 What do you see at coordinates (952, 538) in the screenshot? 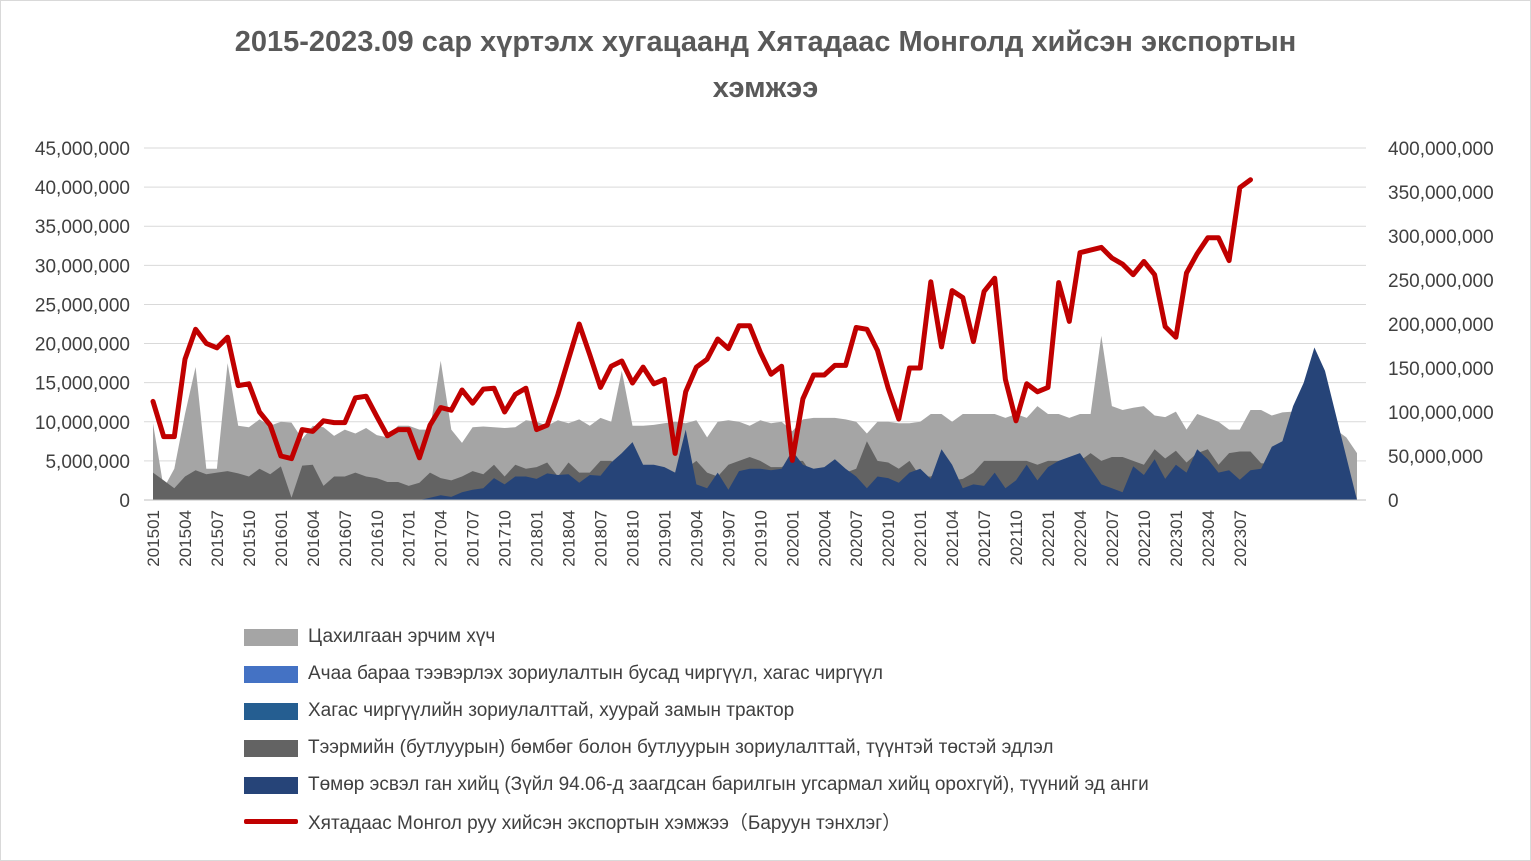
I see `x-tick-label: 202104` at bounding box center [952, 538].